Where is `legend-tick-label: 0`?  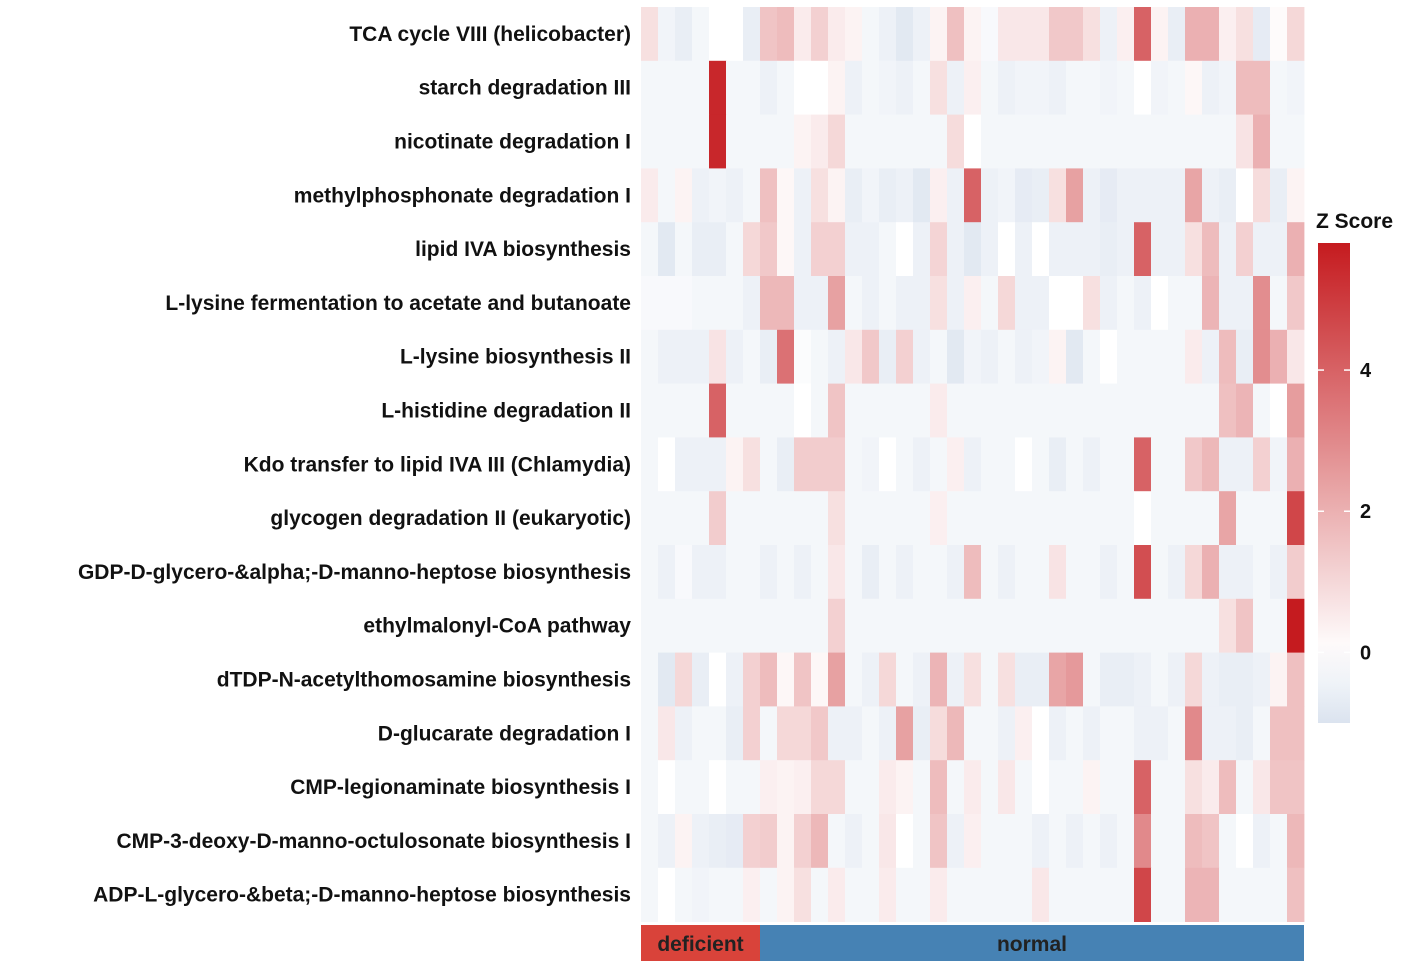 legend-tick-label: 0 is located at coordinates (1365, 653).